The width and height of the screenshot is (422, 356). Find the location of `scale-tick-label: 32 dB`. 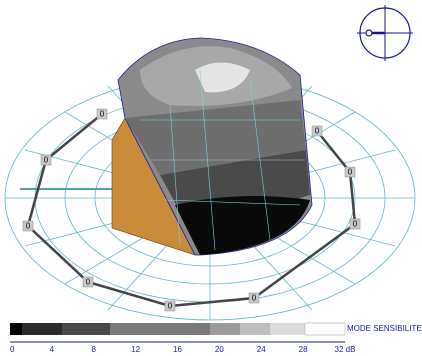

scale-tick-label: 32 dB is located at coordinates (345, 349).